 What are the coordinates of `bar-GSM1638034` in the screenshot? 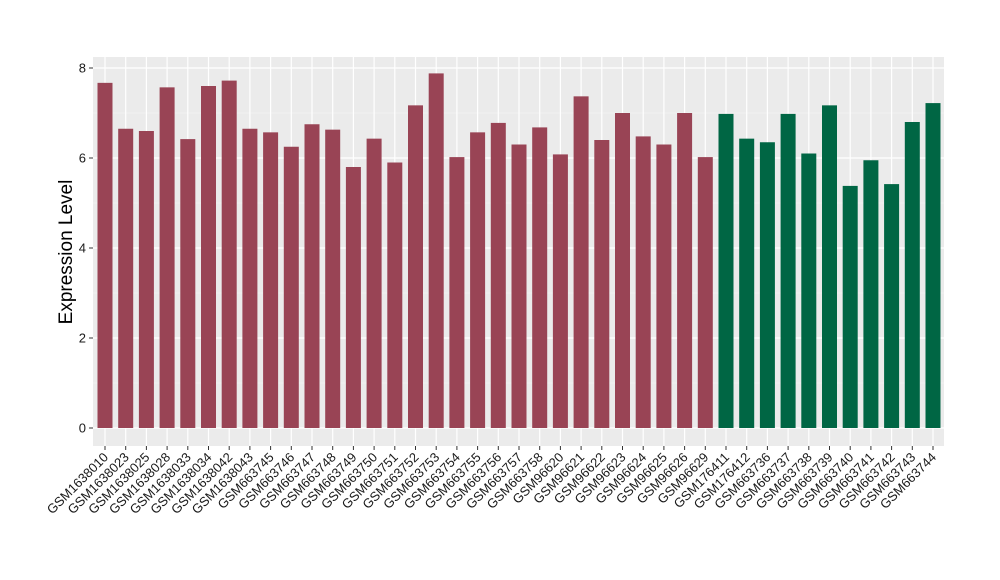 It's located at (208, 257).